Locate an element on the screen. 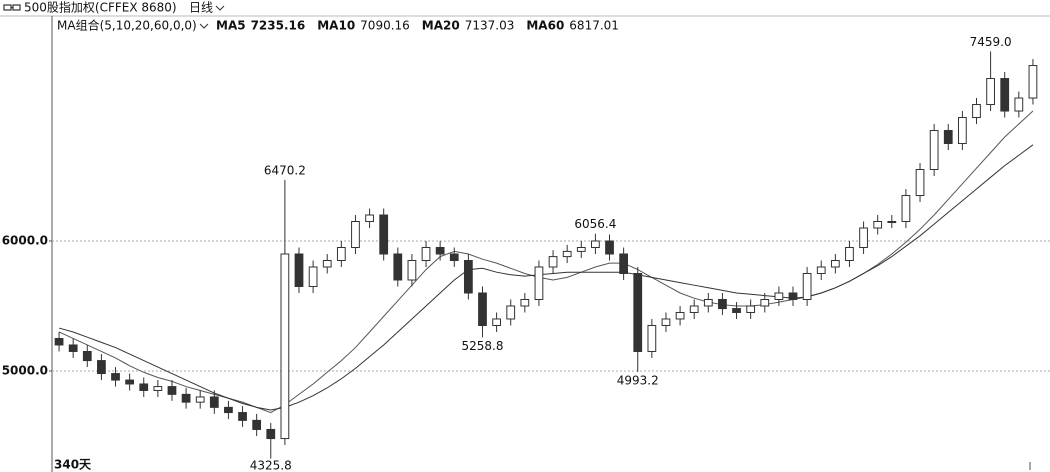  link-icon is located at coordinates (12, 7).